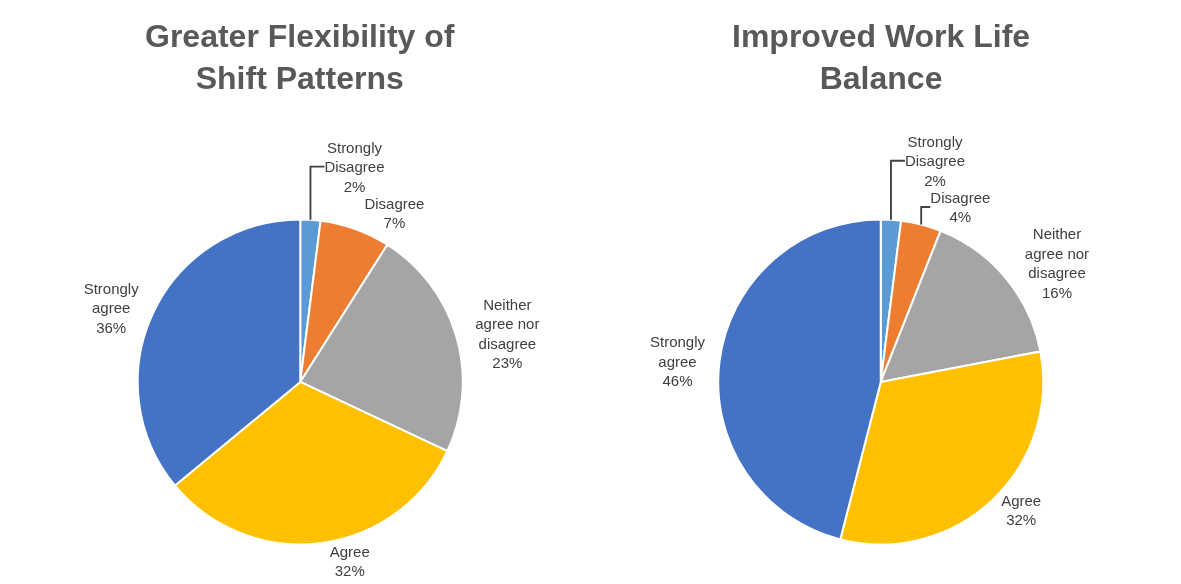 The image size is (1181, 584). I want to click on chart-title: Improved Work Life Balance, so click(881, 57).